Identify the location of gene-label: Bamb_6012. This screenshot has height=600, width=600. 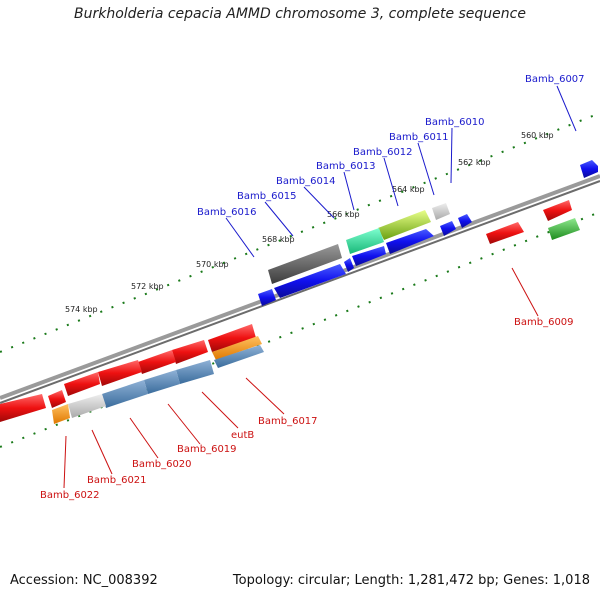
(383, 152).